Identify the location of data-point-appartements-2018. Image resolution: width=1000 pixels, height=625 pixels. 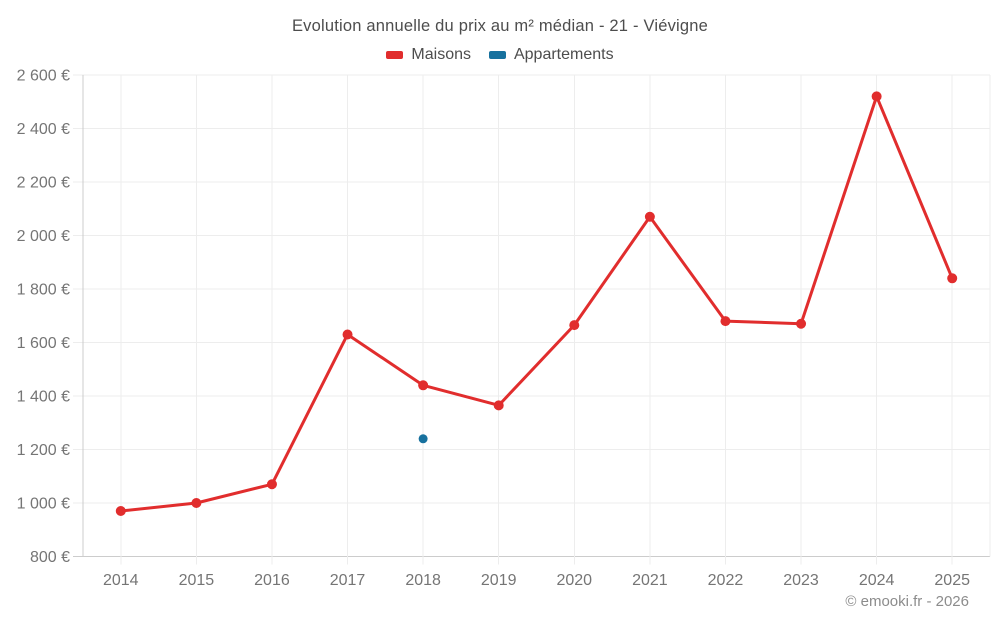
(423, 439).